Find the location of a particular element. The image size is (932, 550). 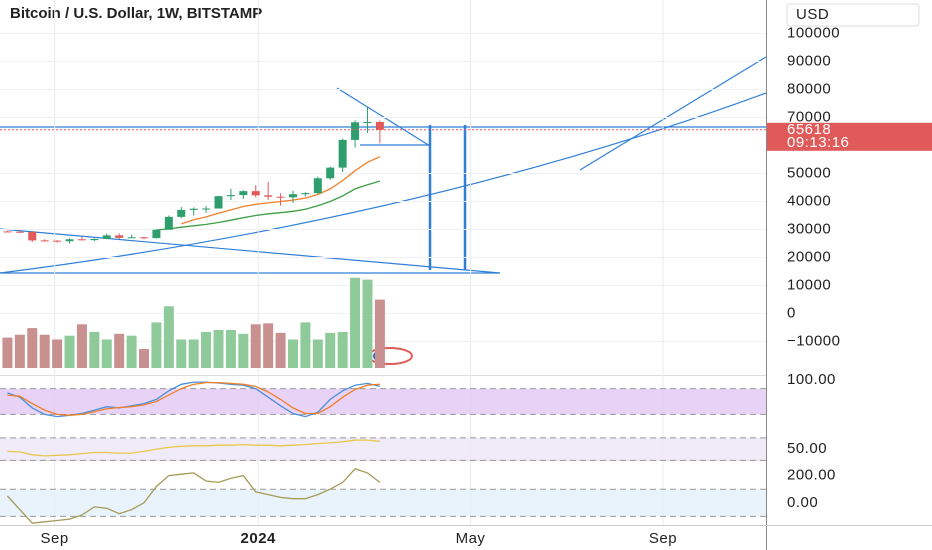

countdown-label: 09:13:16 is located at coordinates (818, 142).